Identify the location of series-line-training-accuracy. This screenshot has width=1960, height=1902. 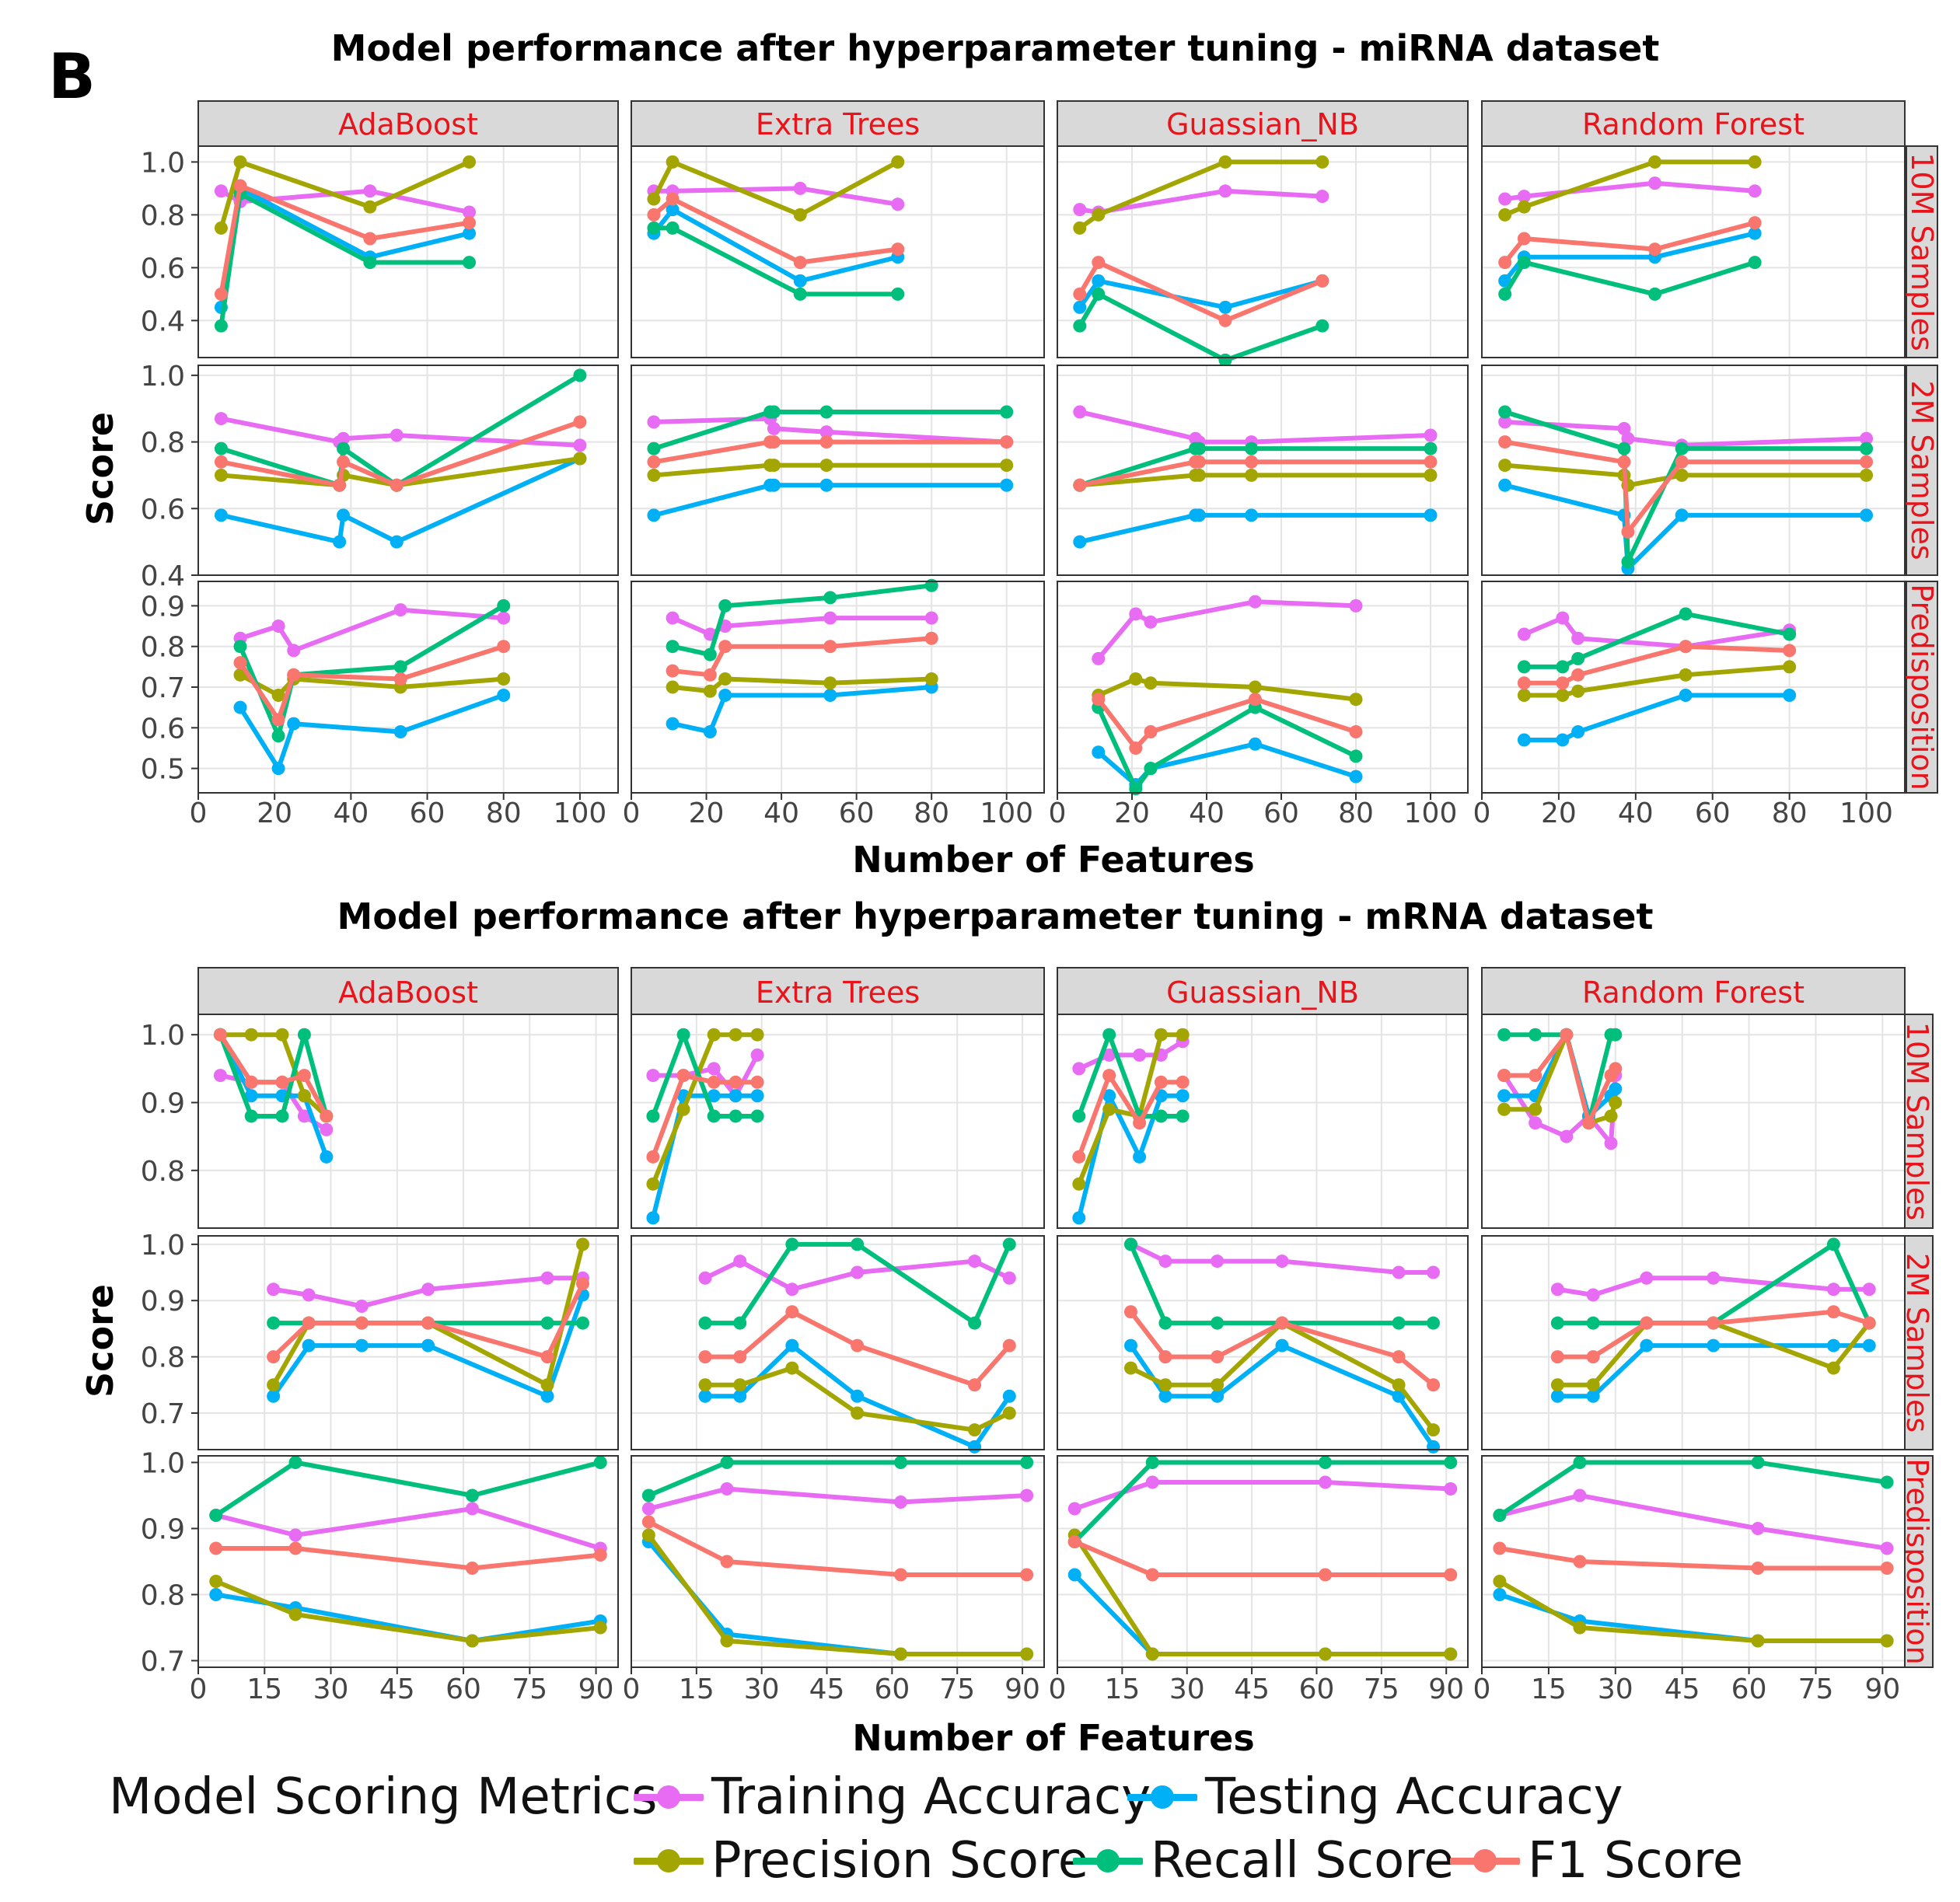
(1630, 190).